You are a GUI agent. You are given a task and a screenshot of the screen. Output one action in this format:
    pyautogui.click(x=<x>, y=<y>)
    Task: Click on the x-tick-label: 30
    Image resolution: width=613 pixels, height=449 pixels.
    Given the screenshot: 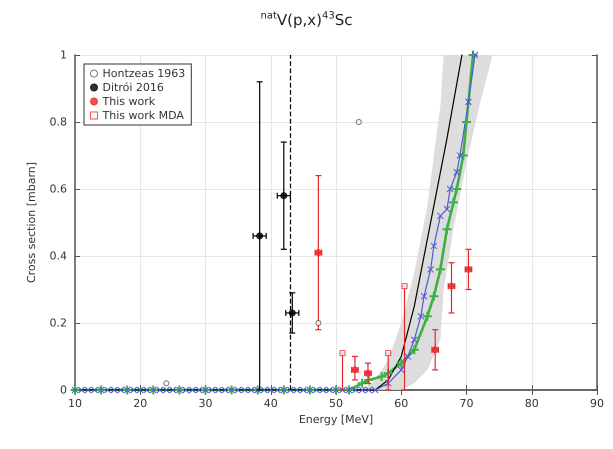 What is the action you would take?
    pyautogui.click(x=205, y=403)
    